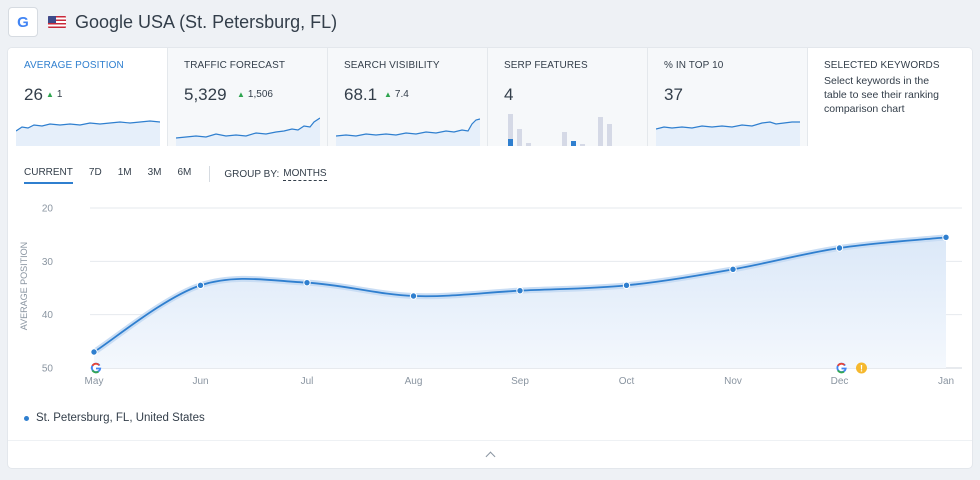 Image resolution: width=980 pixels, height=480 pixels. I want to click on x-tick-label: Nov, so click(733, 381).